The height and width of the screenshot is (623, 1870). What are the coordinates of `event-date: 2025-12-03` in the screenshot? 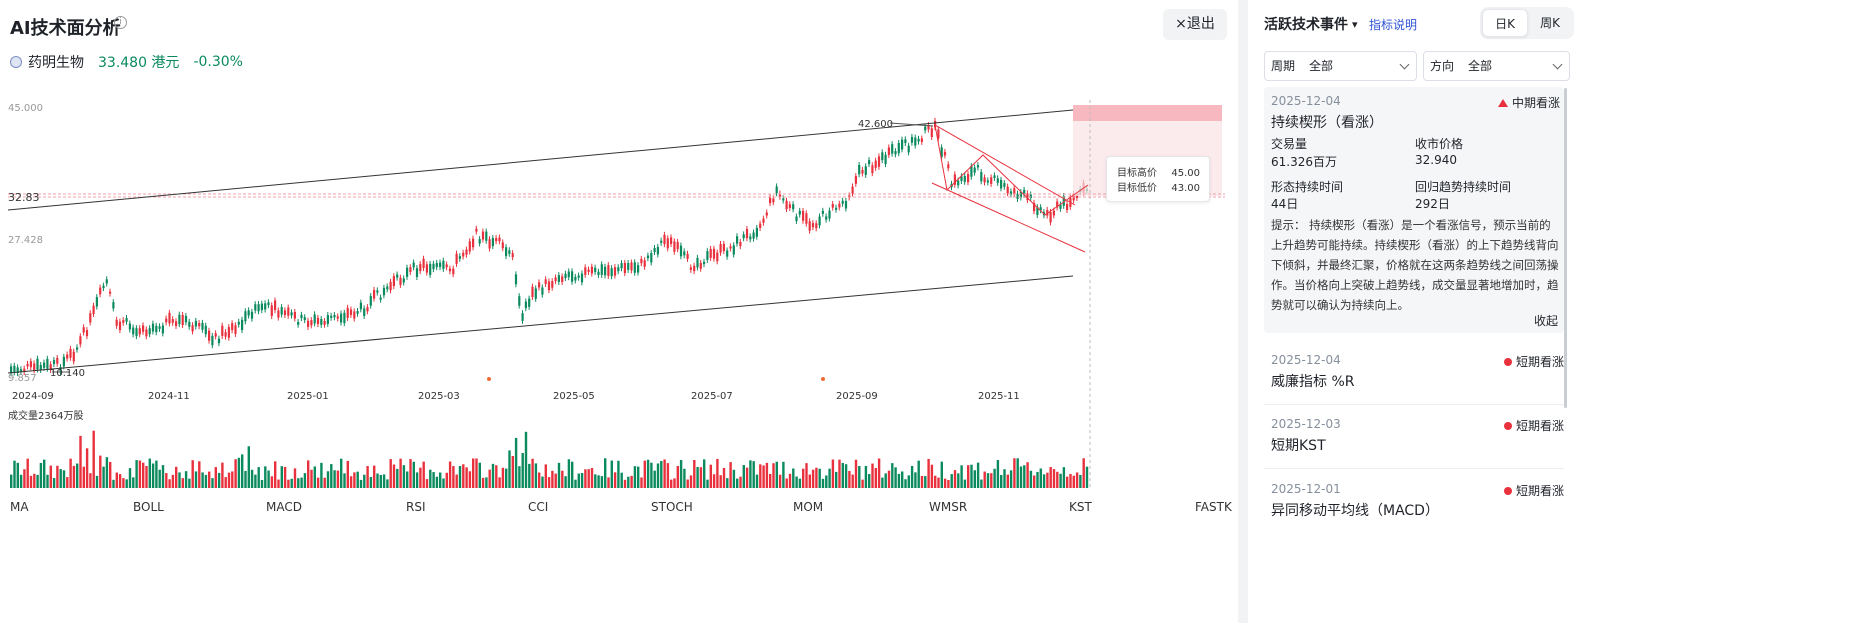 It's located at (1306, 424).